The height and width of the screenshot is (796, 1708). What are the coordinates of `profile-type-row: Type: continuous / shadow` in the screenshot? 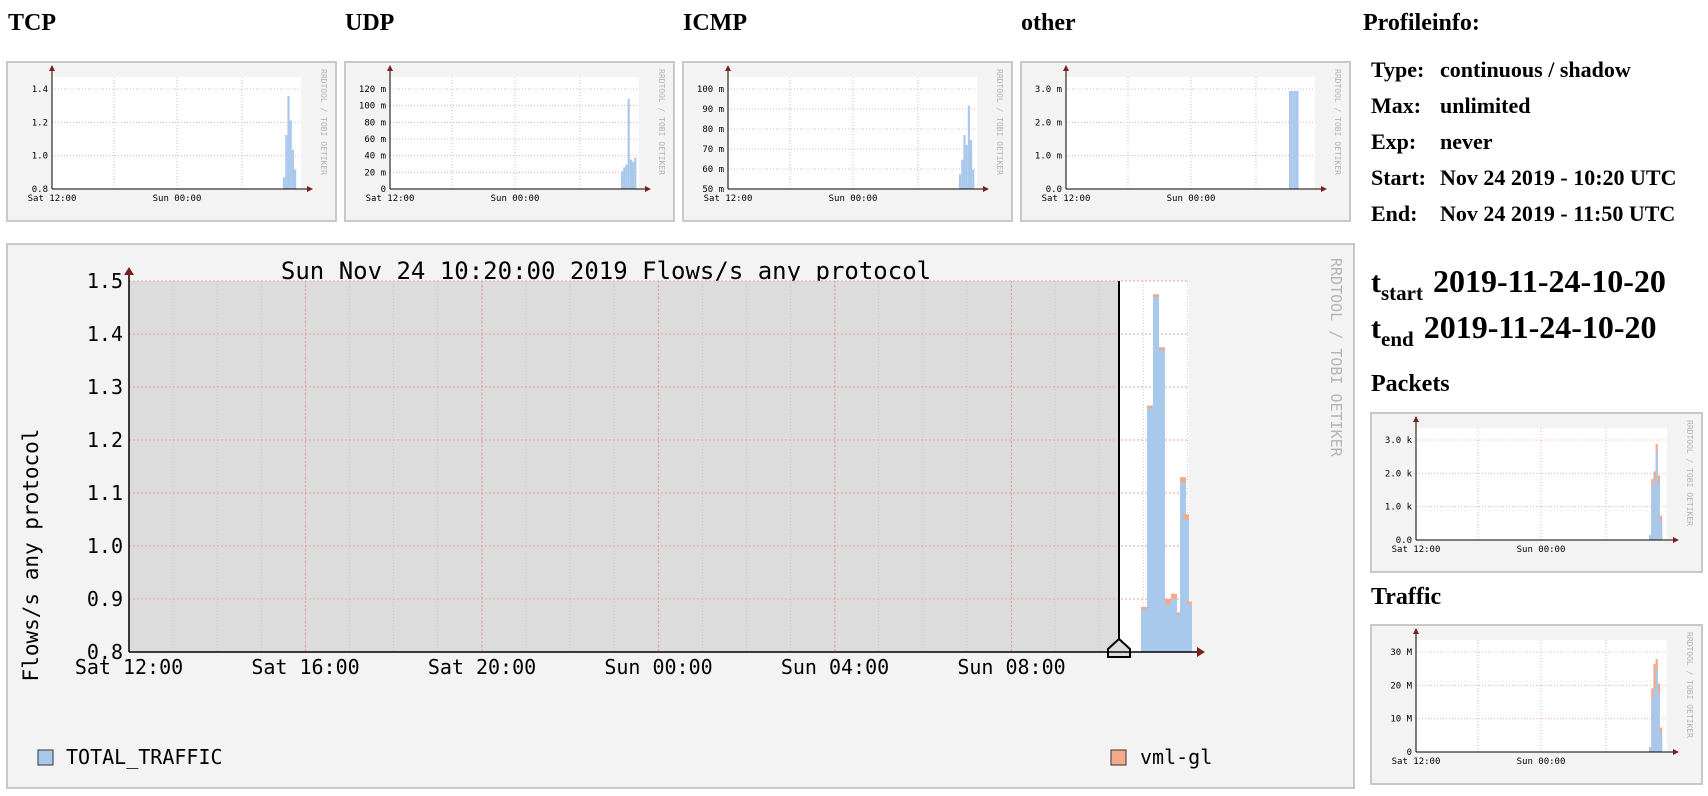 It's located at (1524, 70).